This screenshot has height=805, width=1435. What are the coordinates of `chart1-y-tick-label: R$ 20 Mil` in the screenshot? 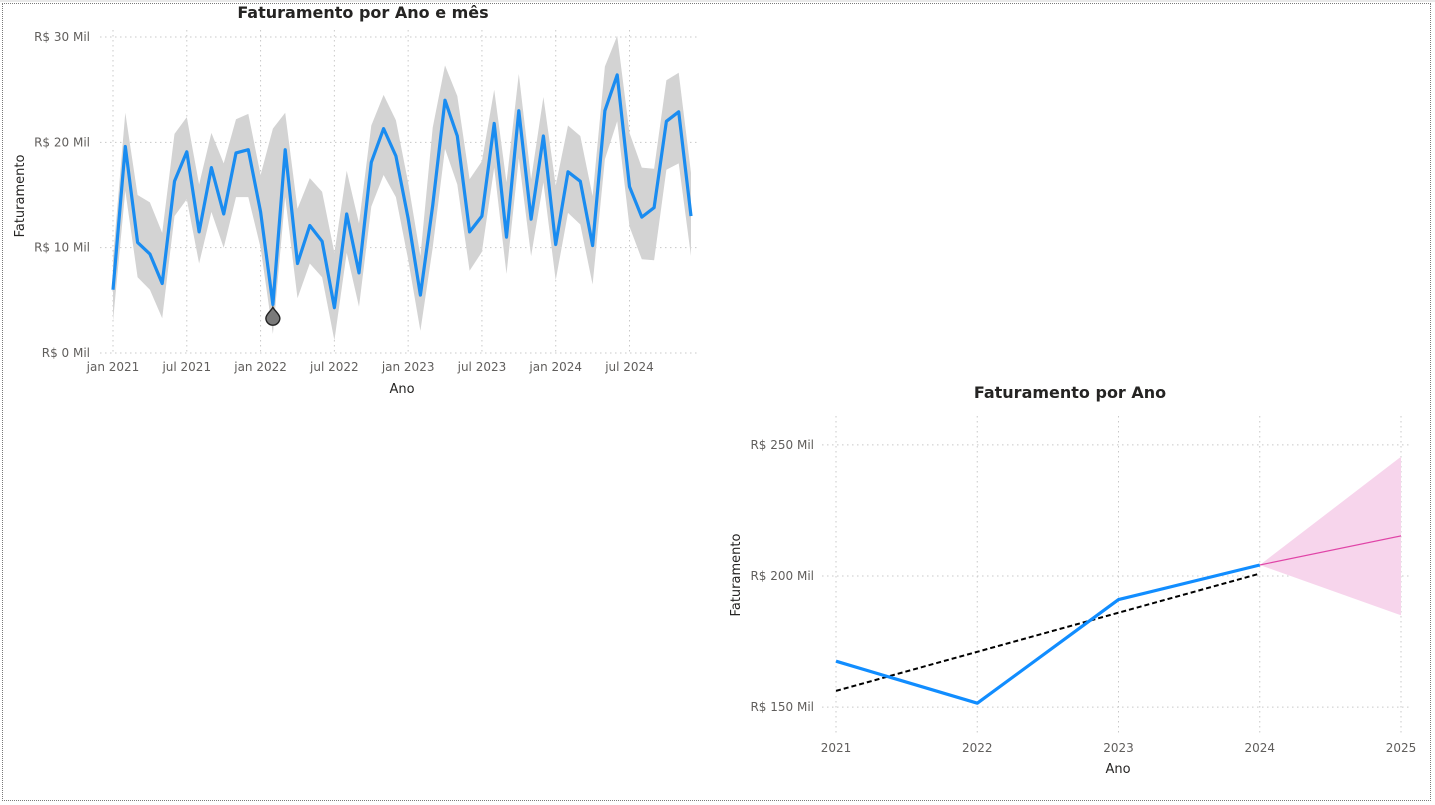 It's located at (62, 142).